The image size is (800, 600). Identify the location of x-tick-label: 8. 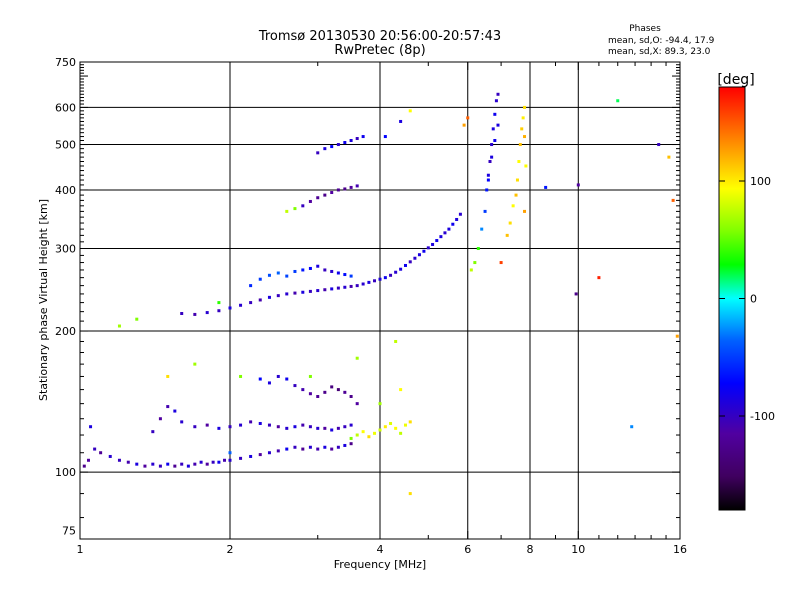
(530, 549).